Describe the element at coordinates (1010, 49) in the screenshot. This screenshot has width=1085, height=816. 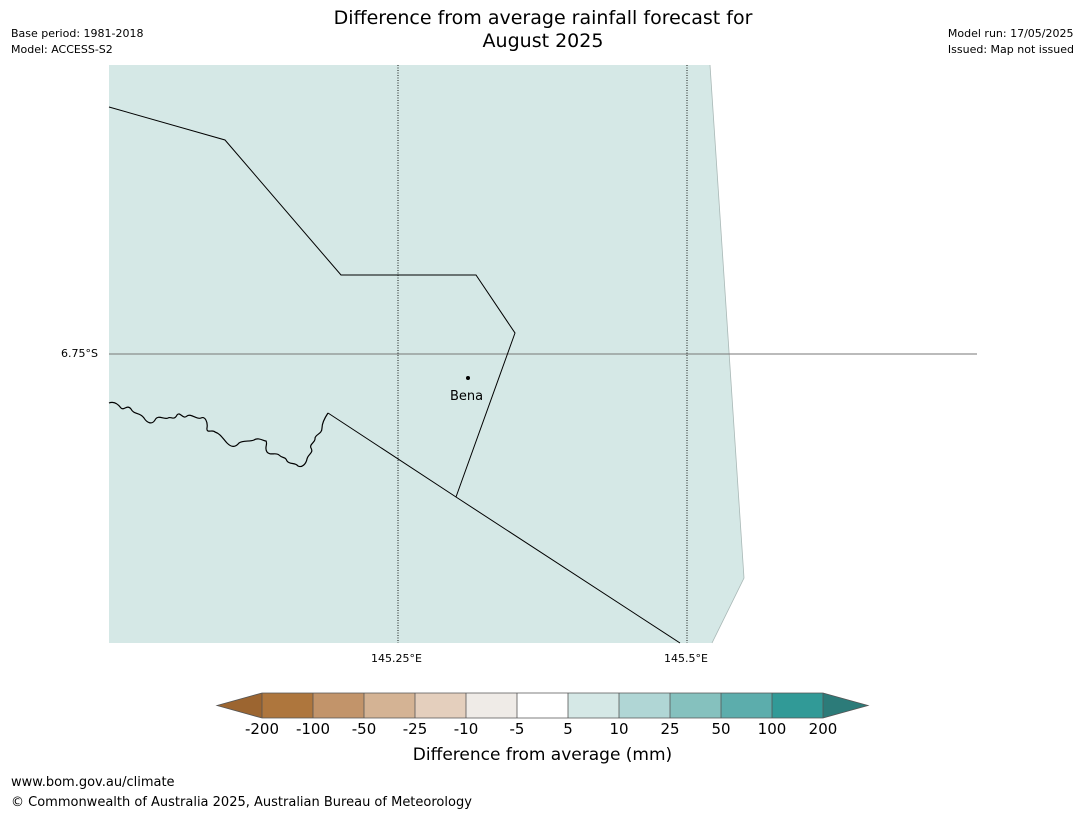
I see `issued-text: Issued: Map not issued` at that location.